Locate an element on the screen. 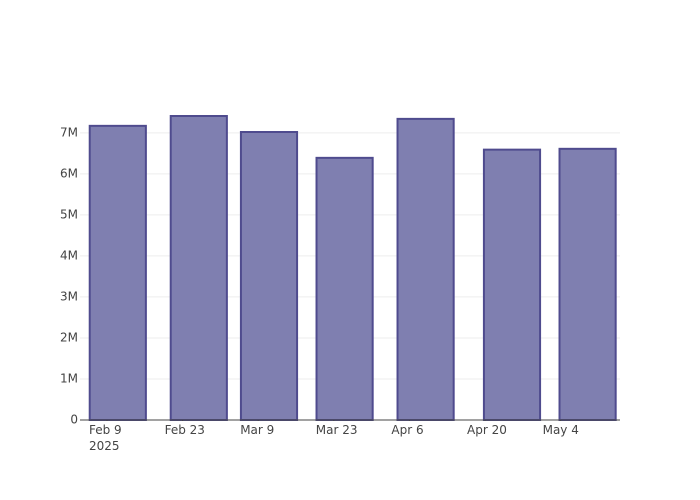 The image size is (700, 500). x-tick-label: Apr 6 is located at coordinates (407, 430).